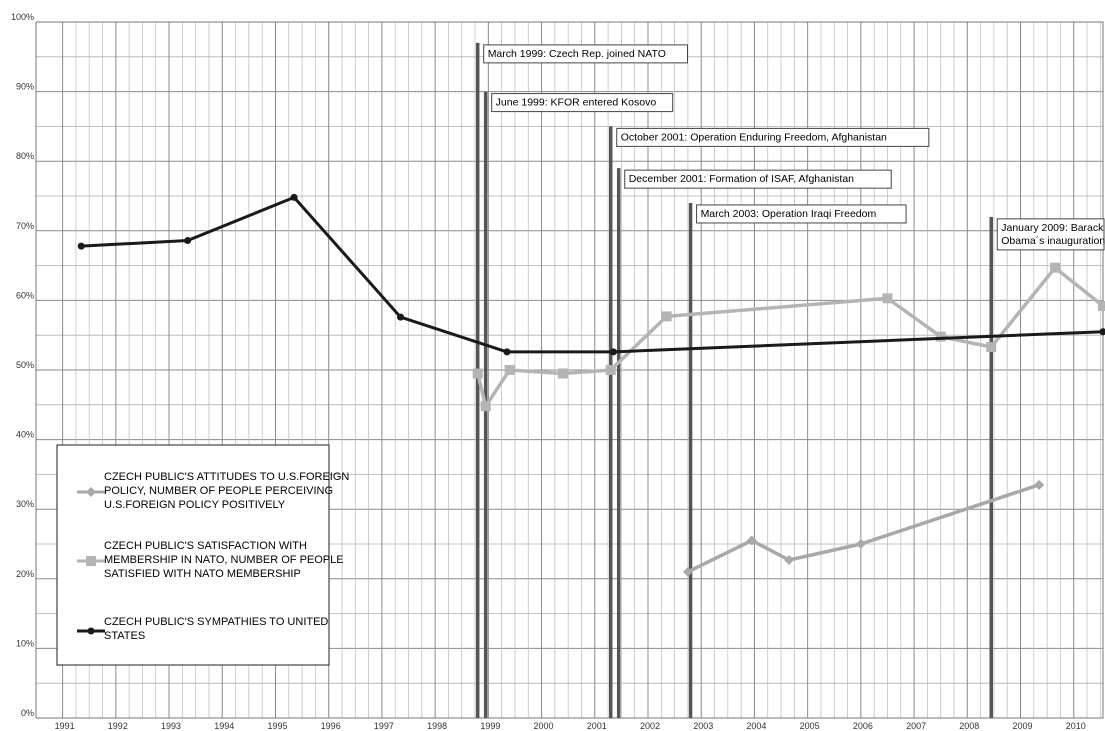  What do you see at coordinates (916, 726) in the screenshot?
I see `x-tick-label: 2007` at bounding box center [916, 726].